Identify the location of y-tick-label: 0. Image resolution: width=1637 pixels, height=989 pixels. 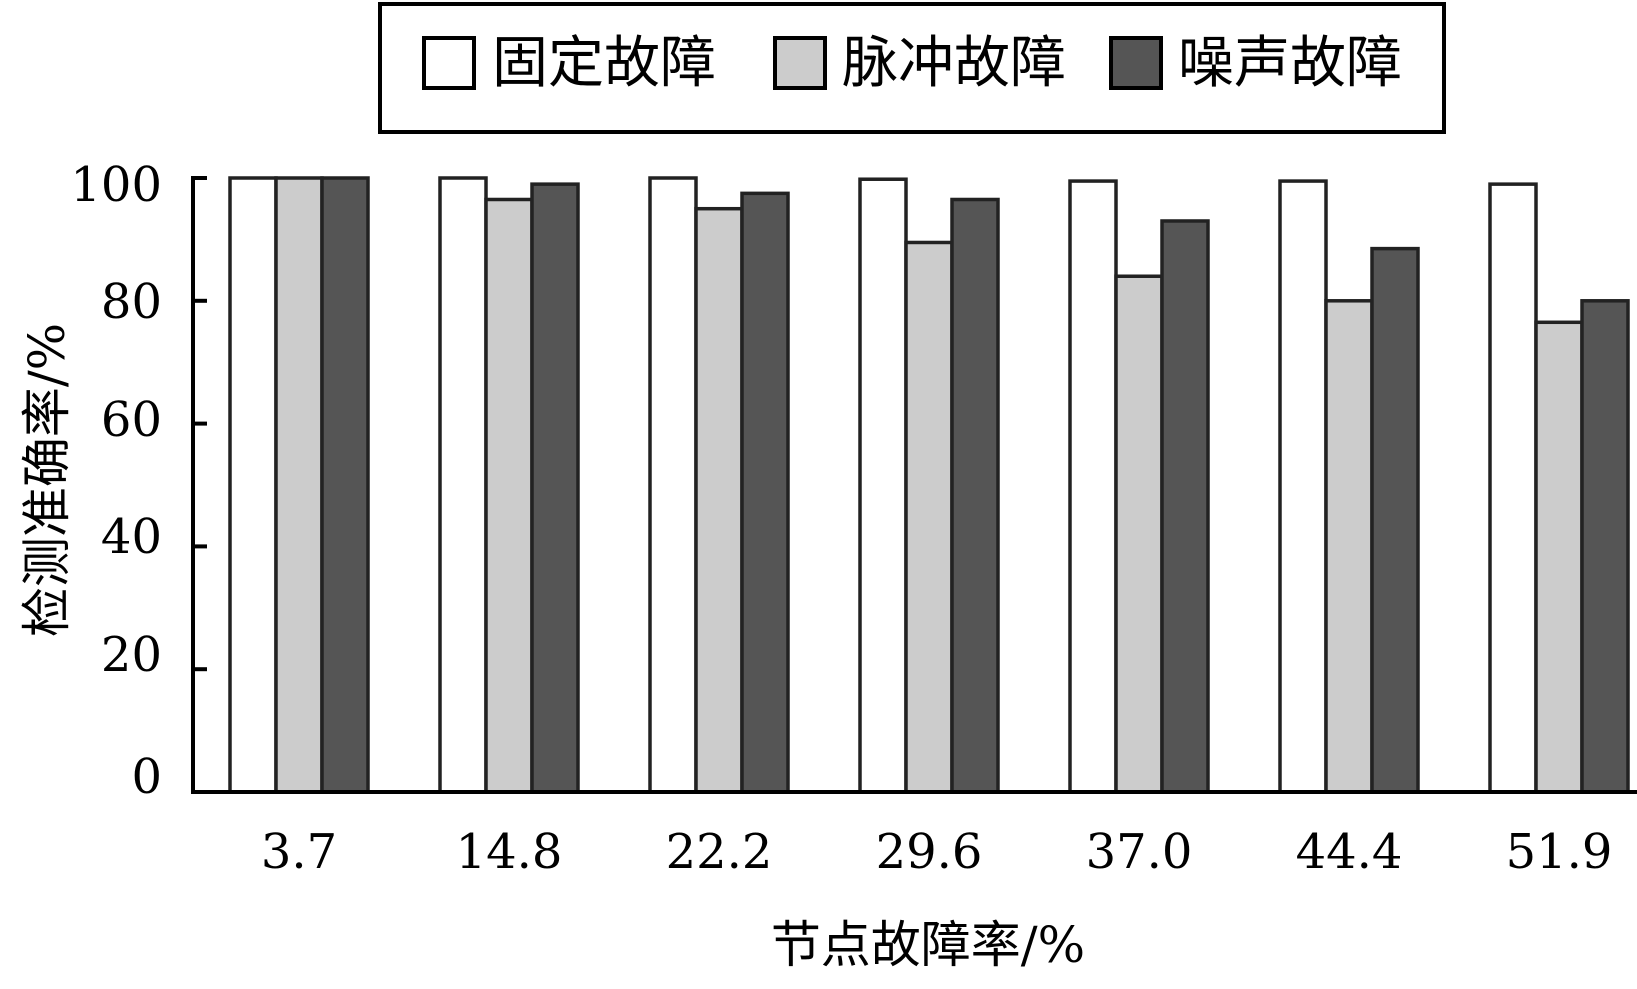
(146, 777).